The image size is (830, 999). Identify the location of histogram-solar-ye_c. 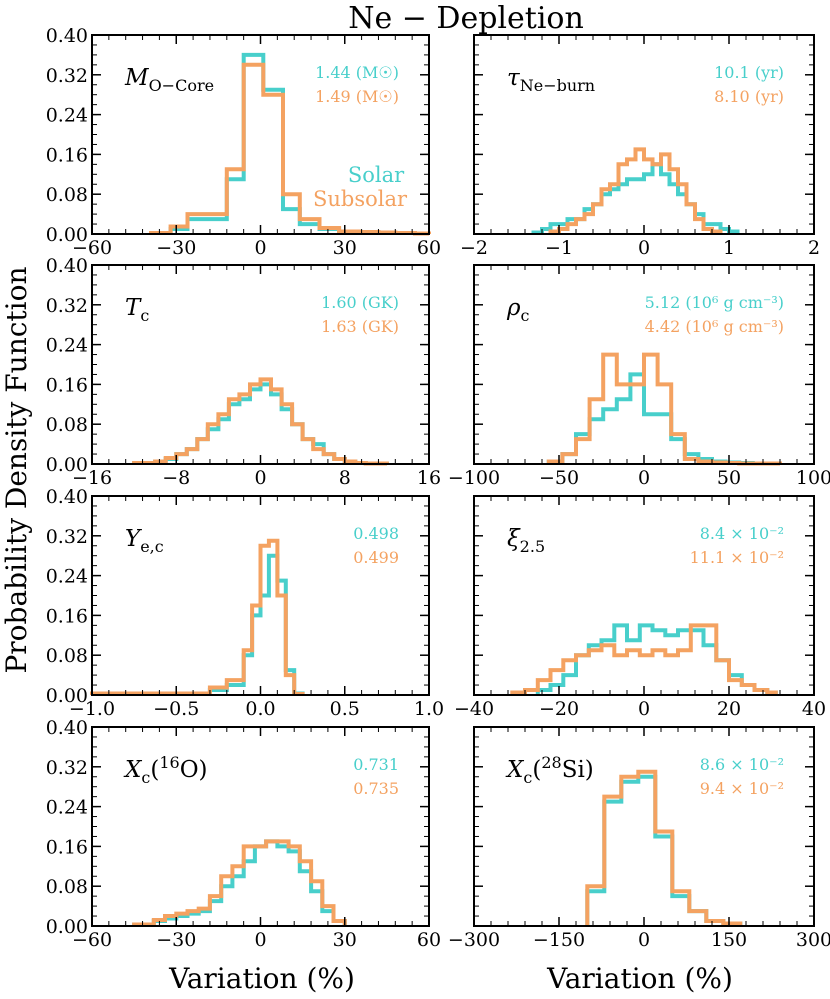
(197, 624).